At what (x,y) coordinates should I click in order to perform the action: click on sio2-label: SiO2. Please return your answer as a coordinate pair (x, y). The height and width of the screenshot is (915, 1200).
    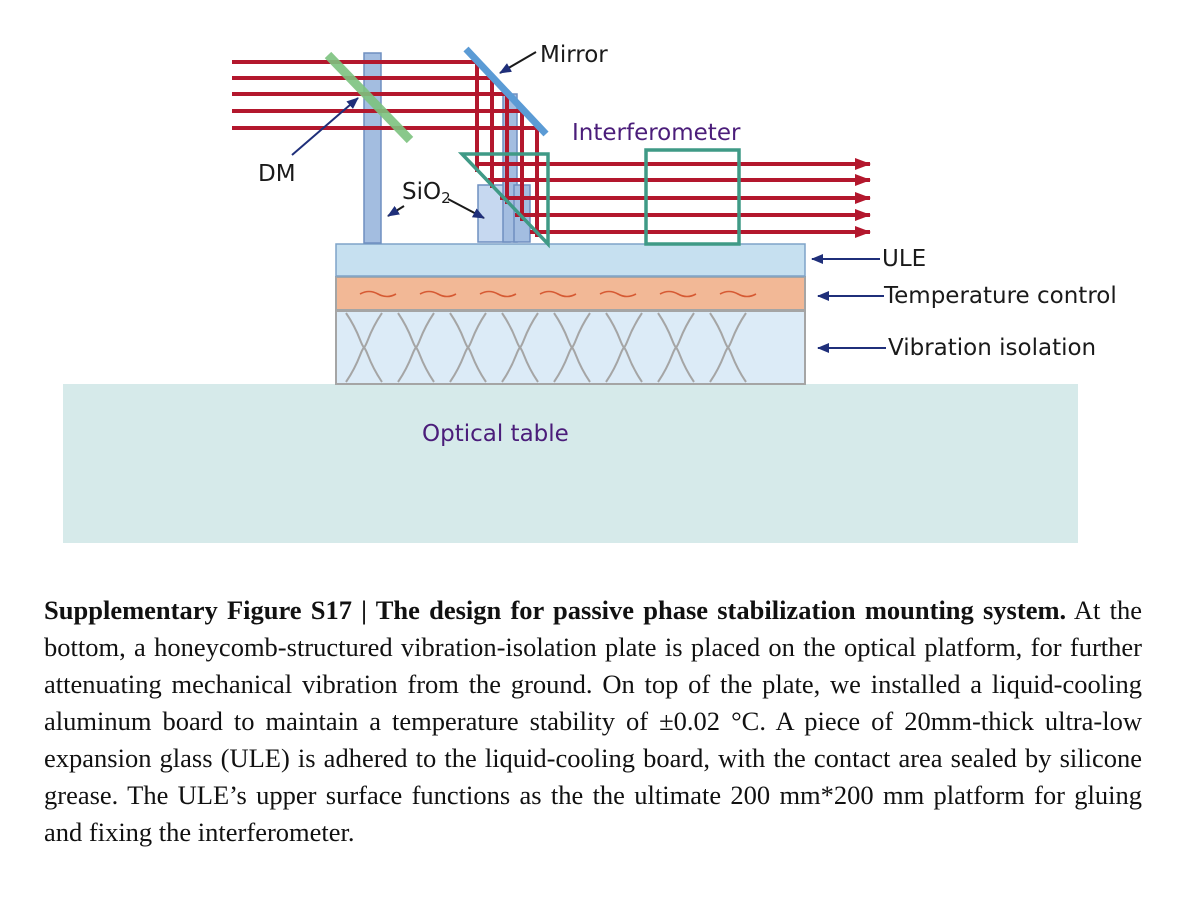
    Looking at the image, I should click on (426, 193).